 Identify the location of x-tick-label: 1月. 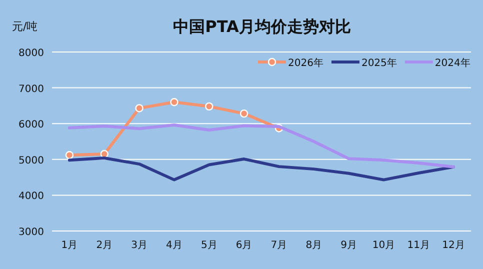
(69, 245).